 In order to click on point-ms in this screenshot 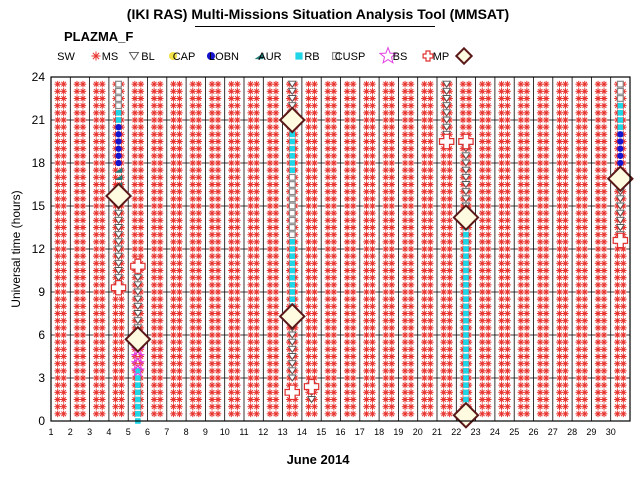, I will do `click(292, 99)`.